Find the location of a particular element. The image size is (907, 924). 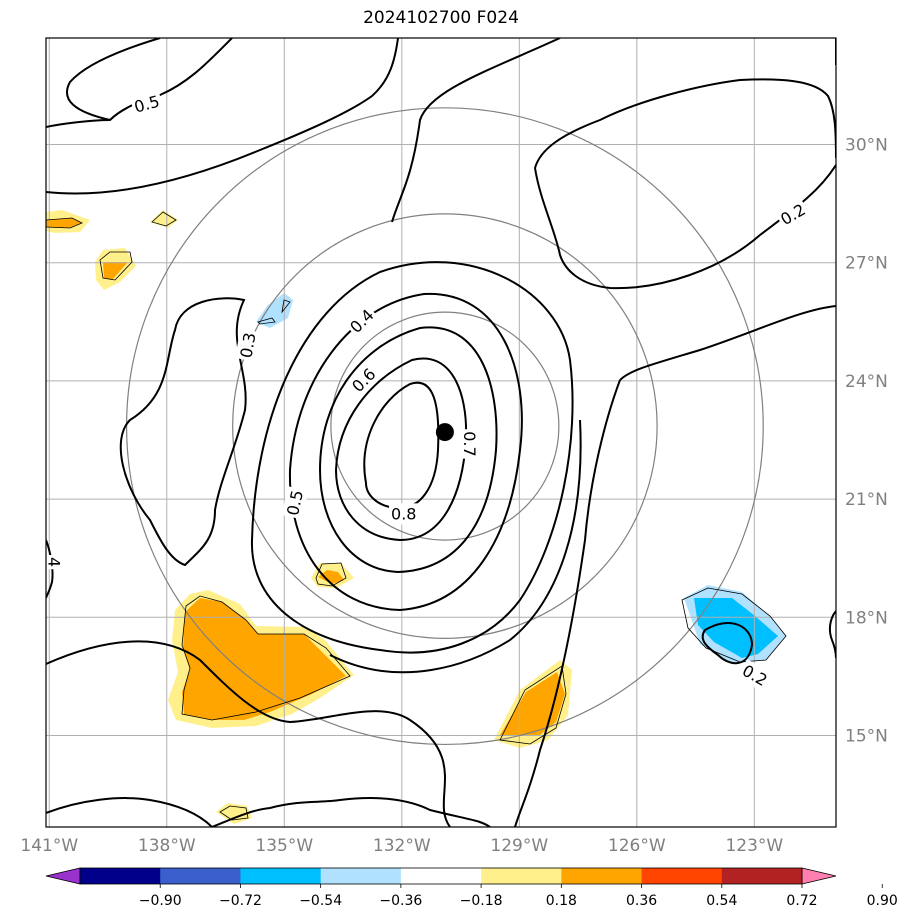

colorbar-tick-label: 0.36 is located at coordinates (641, 901).